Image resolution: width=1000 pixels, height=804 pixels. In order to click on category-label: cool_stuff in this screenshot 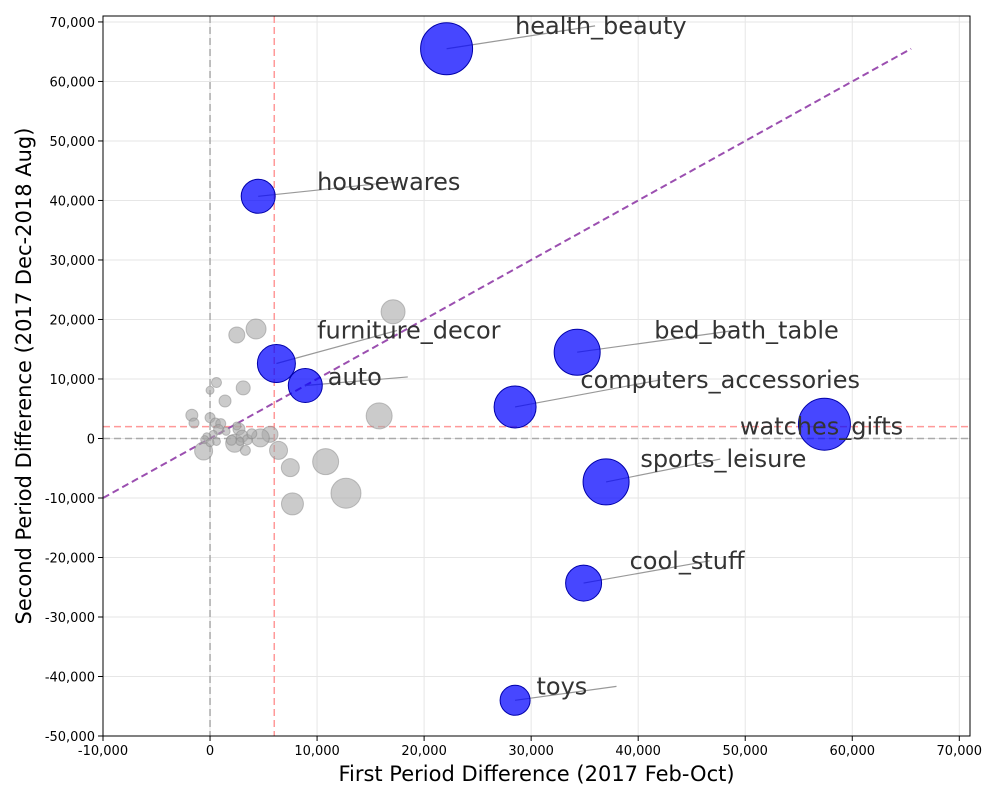, I will do `click(687, 561)`.